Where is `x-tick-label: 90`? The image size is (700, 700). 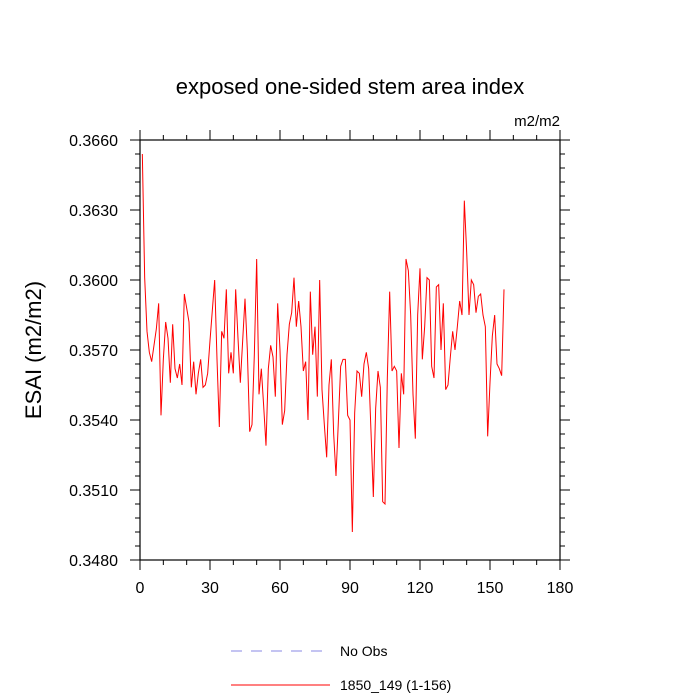 x-tick-label: 90 is located at coordinates (350, 588).